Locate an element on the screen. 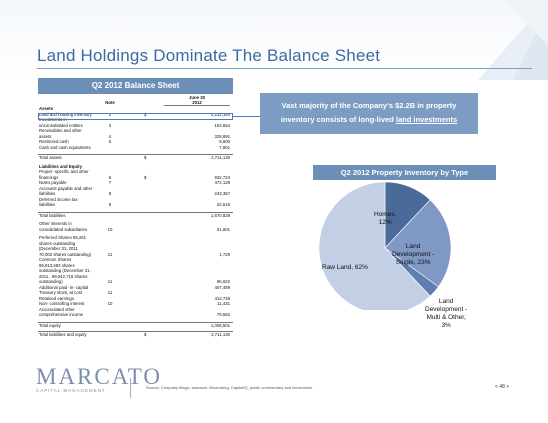  row-value: 96,622 is located at coordinates (223, 281).